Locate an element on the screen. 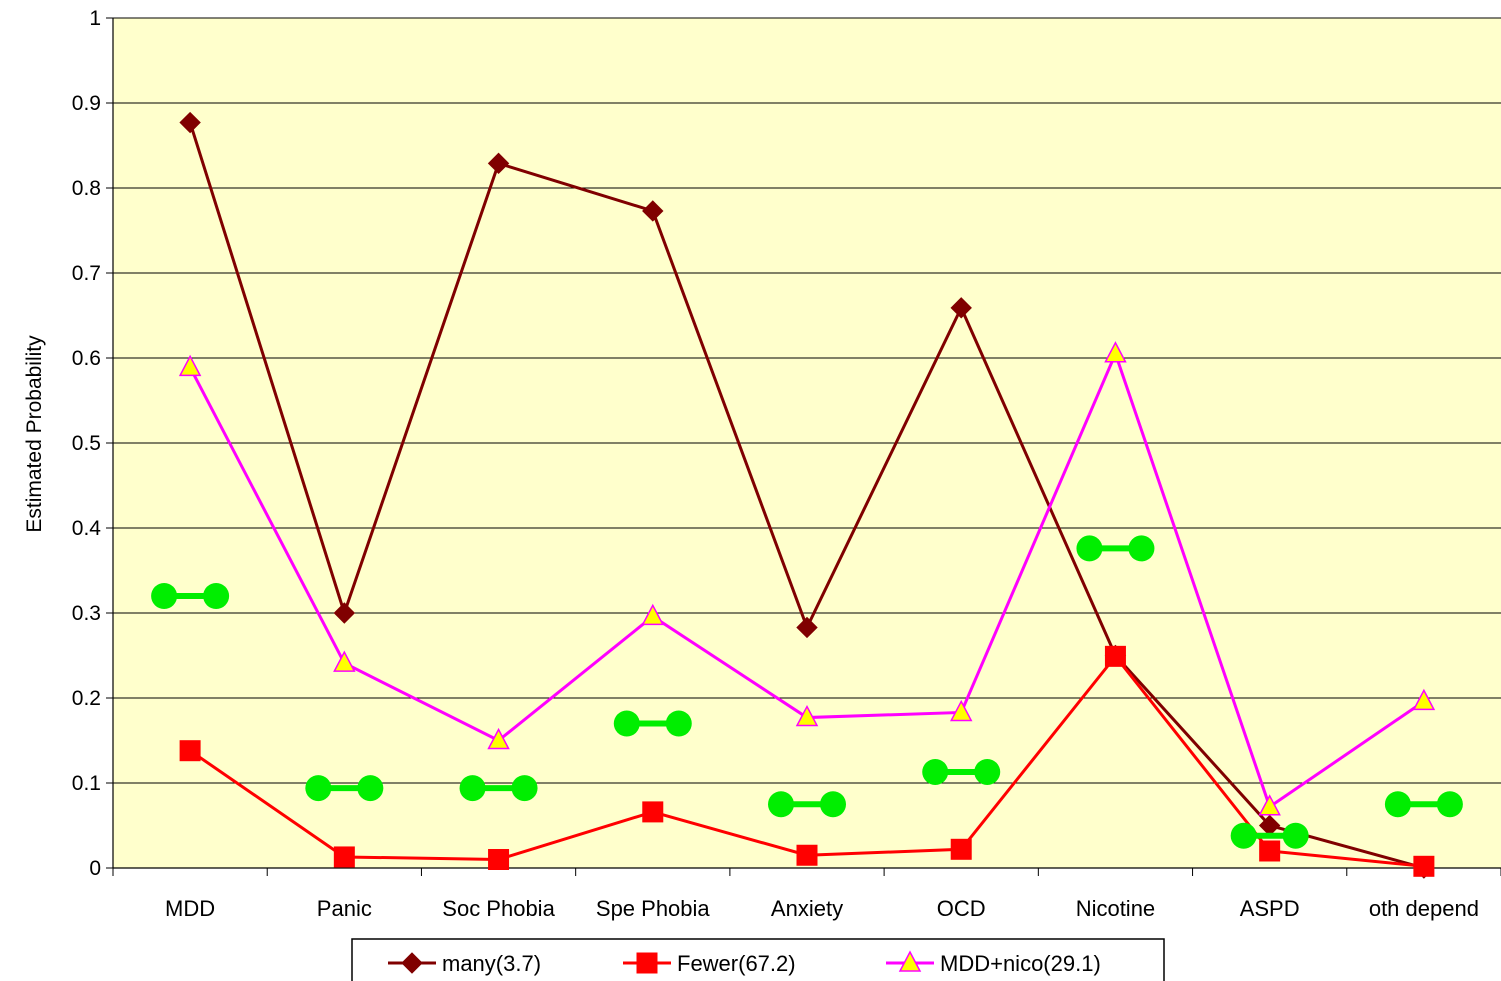 This screenshot has height=981, width=1501. legend-item: MDD+nico(29.1) is located at coordinates (993, 963).